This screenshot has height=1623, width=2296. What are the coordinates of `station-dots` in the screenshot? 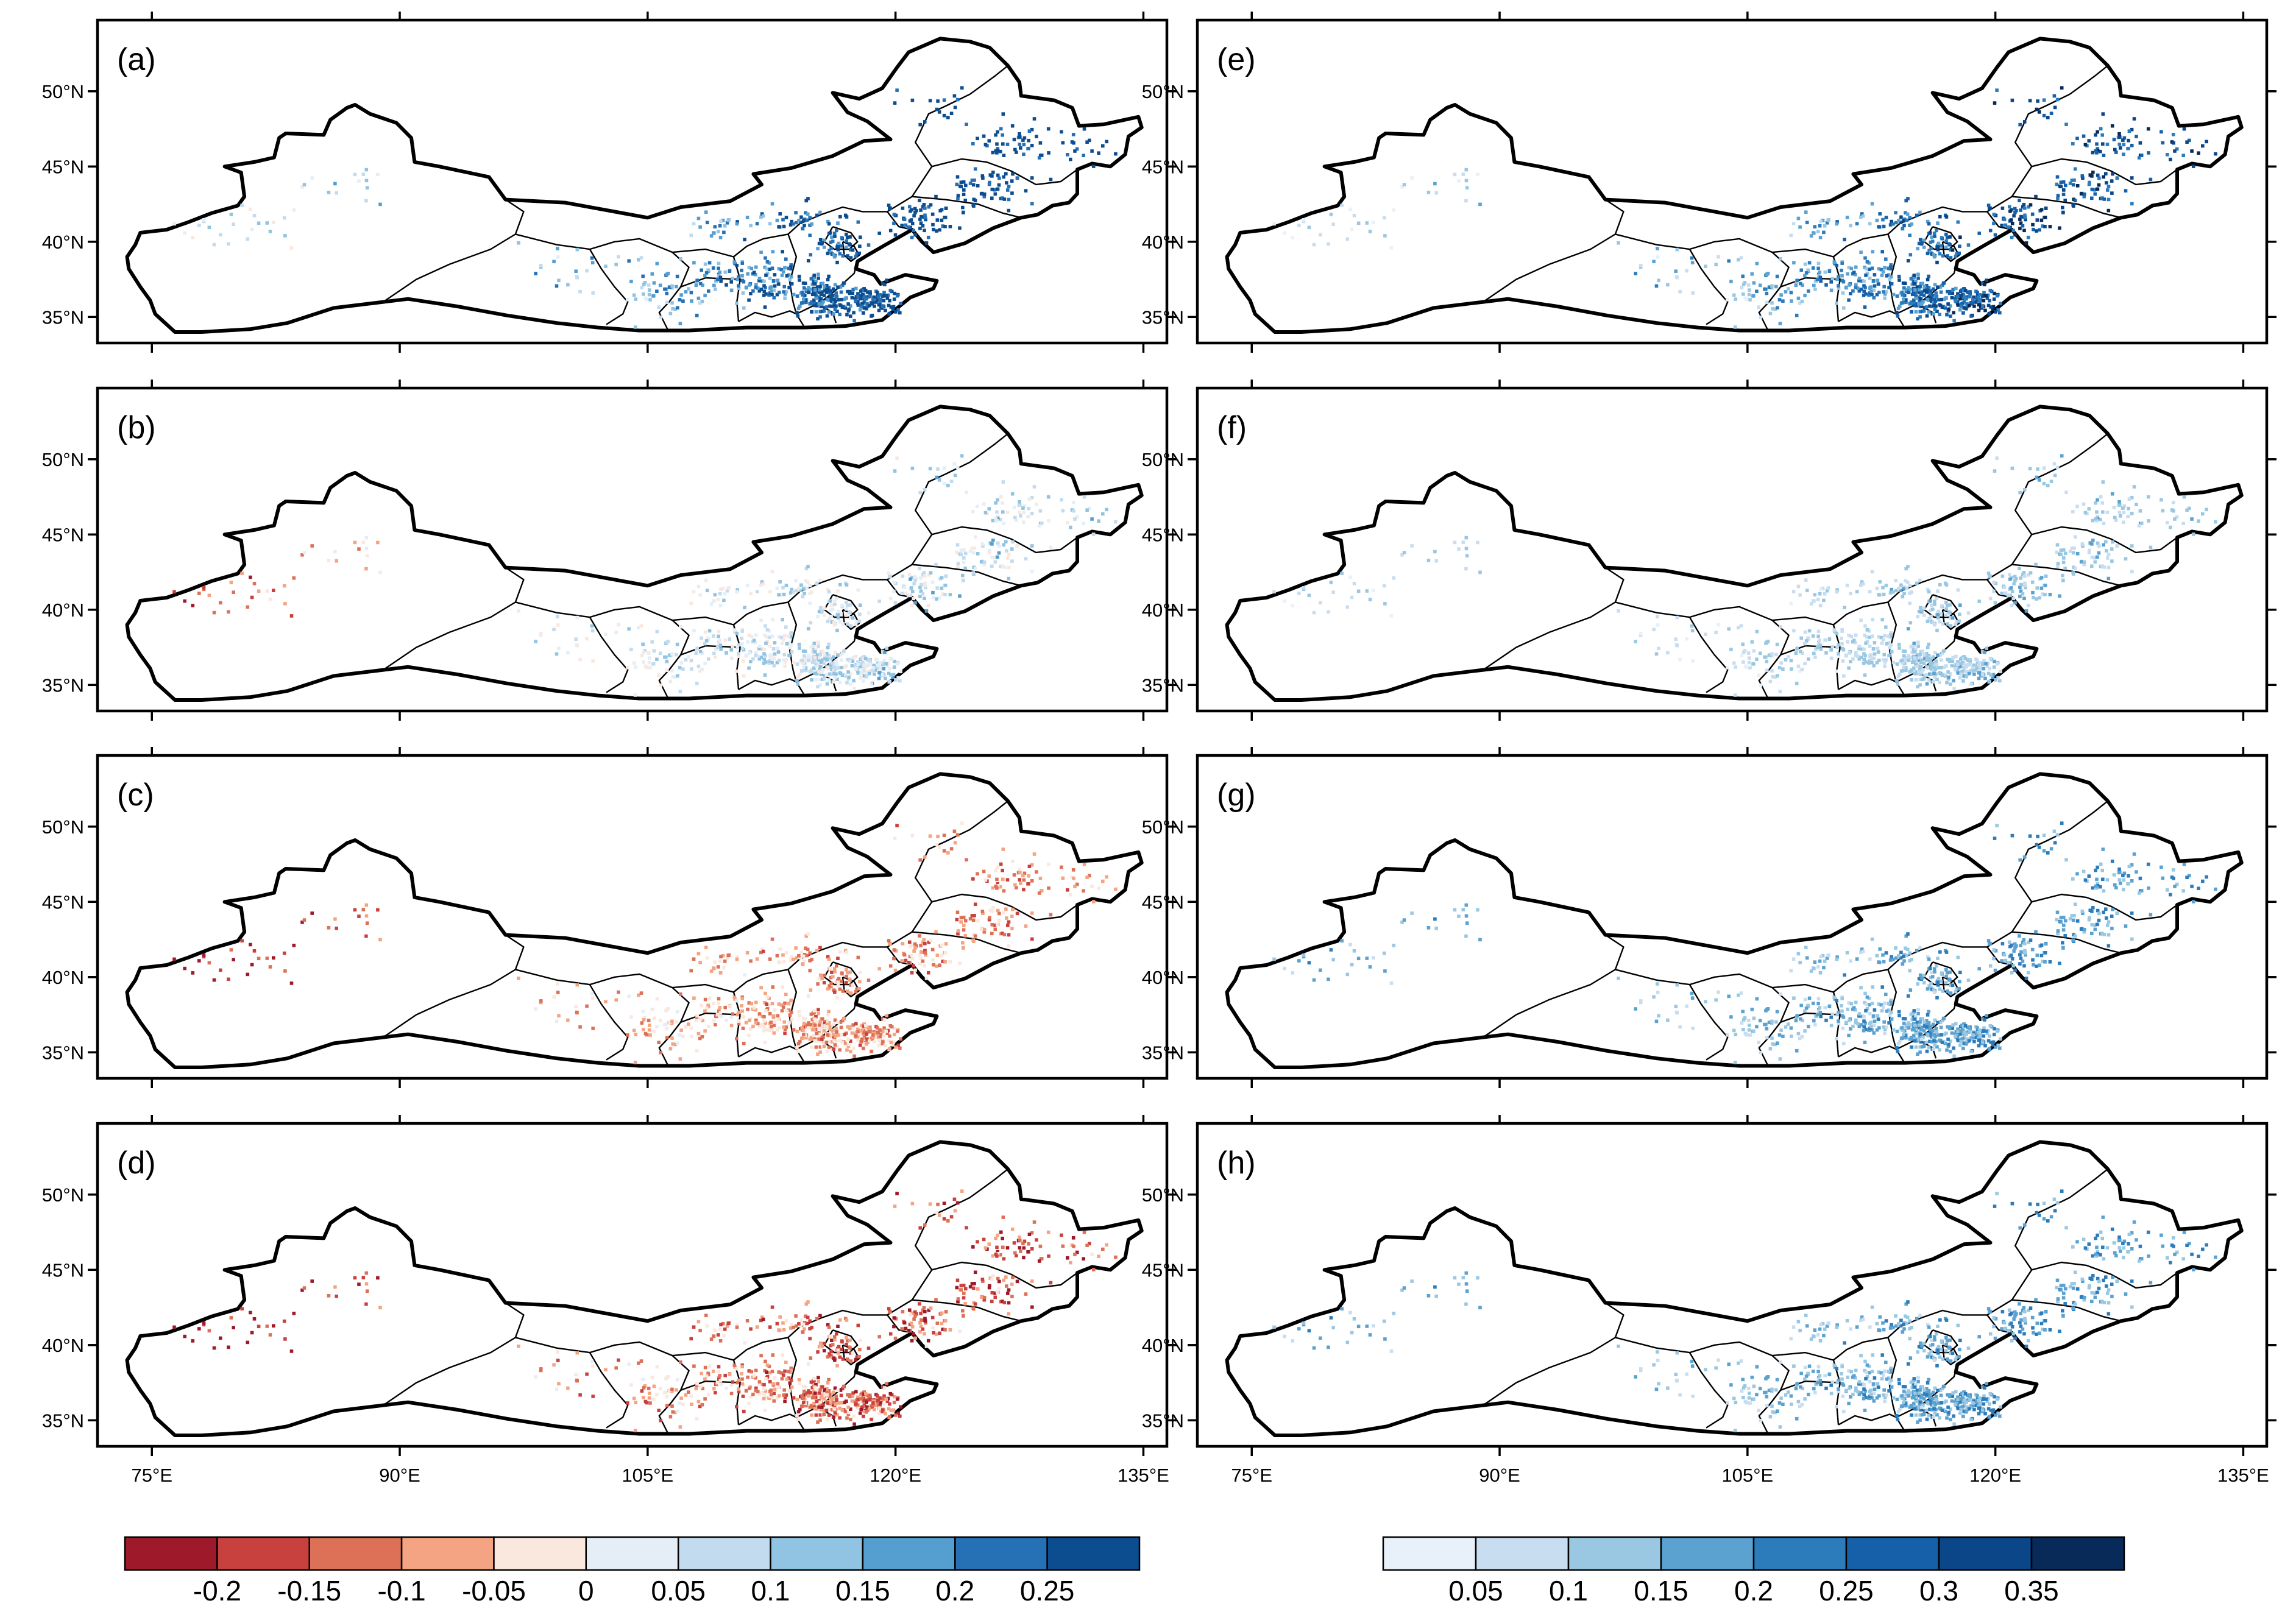 It's located at (645, 1310).